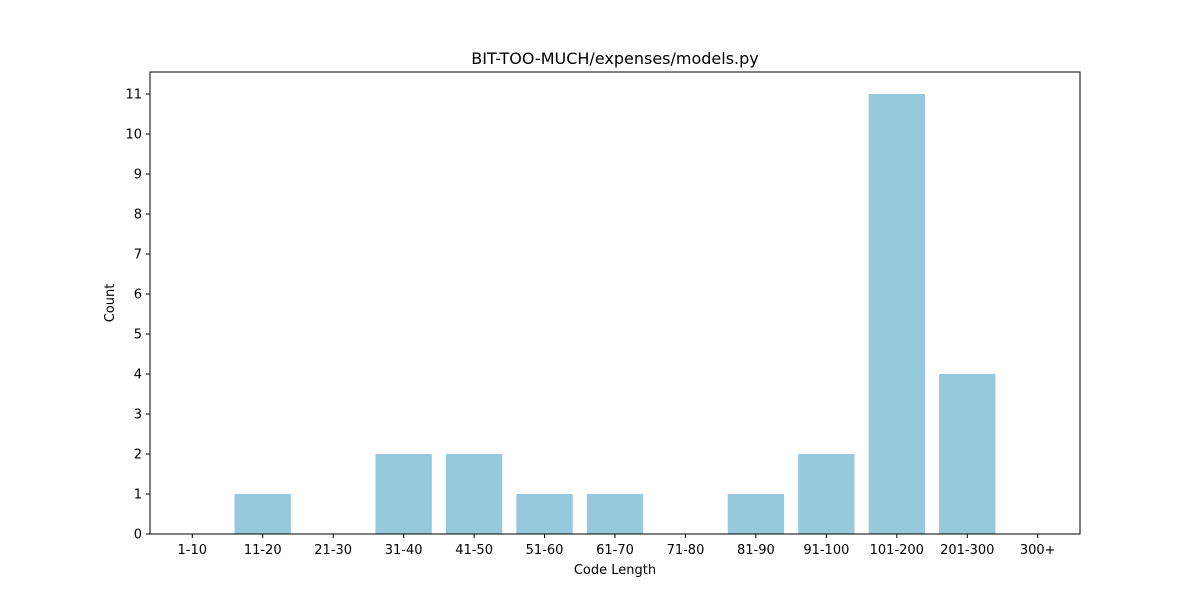 The height and width of the screenshot is (600, 1200). What do you see at coordinates (137, 315) in the screenshot?
I see `y-axis: 0 1 2 3 4 5 6 7 8 9 10 11` at bounding box center [137, 315].